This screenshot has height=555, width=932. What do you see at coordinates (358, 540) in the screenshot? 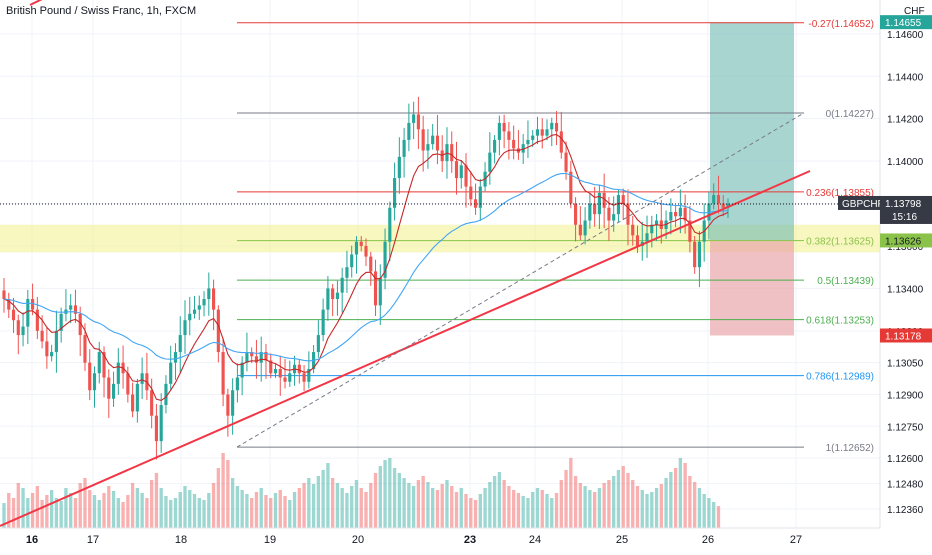
I see `x-tick-label: 20` at bounding box center [358, 540].